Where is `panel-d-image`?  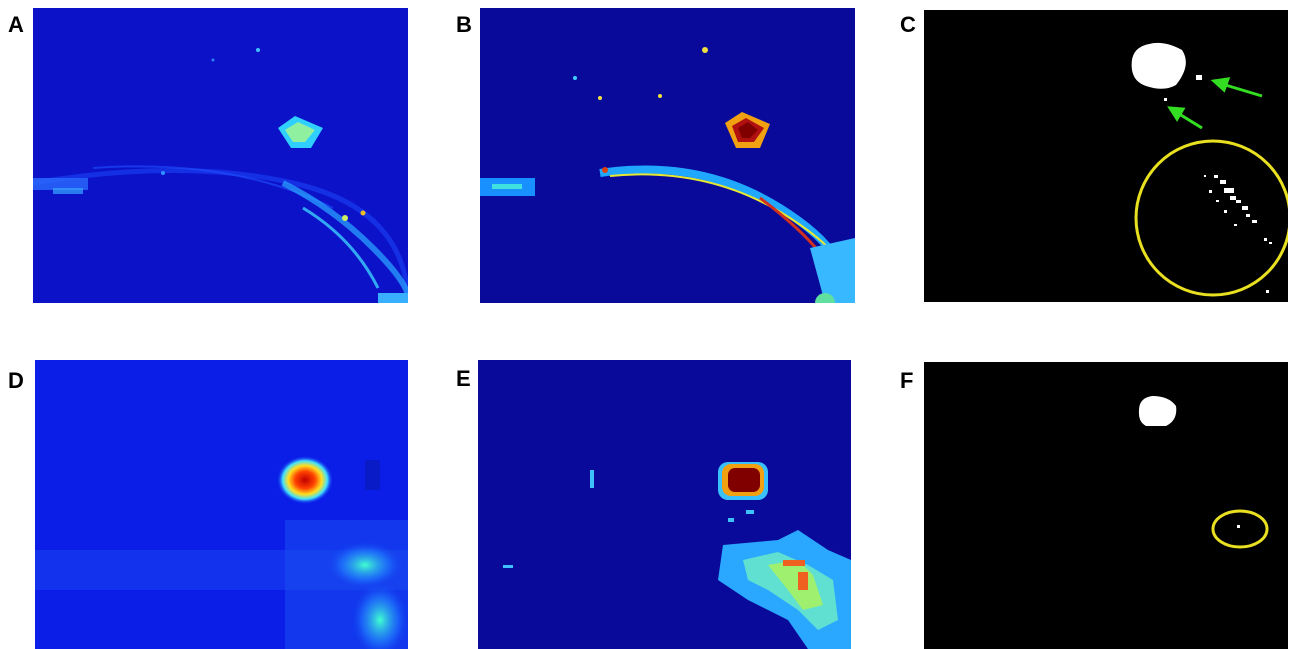 panel-d-image is located at coordinates (221, 504).